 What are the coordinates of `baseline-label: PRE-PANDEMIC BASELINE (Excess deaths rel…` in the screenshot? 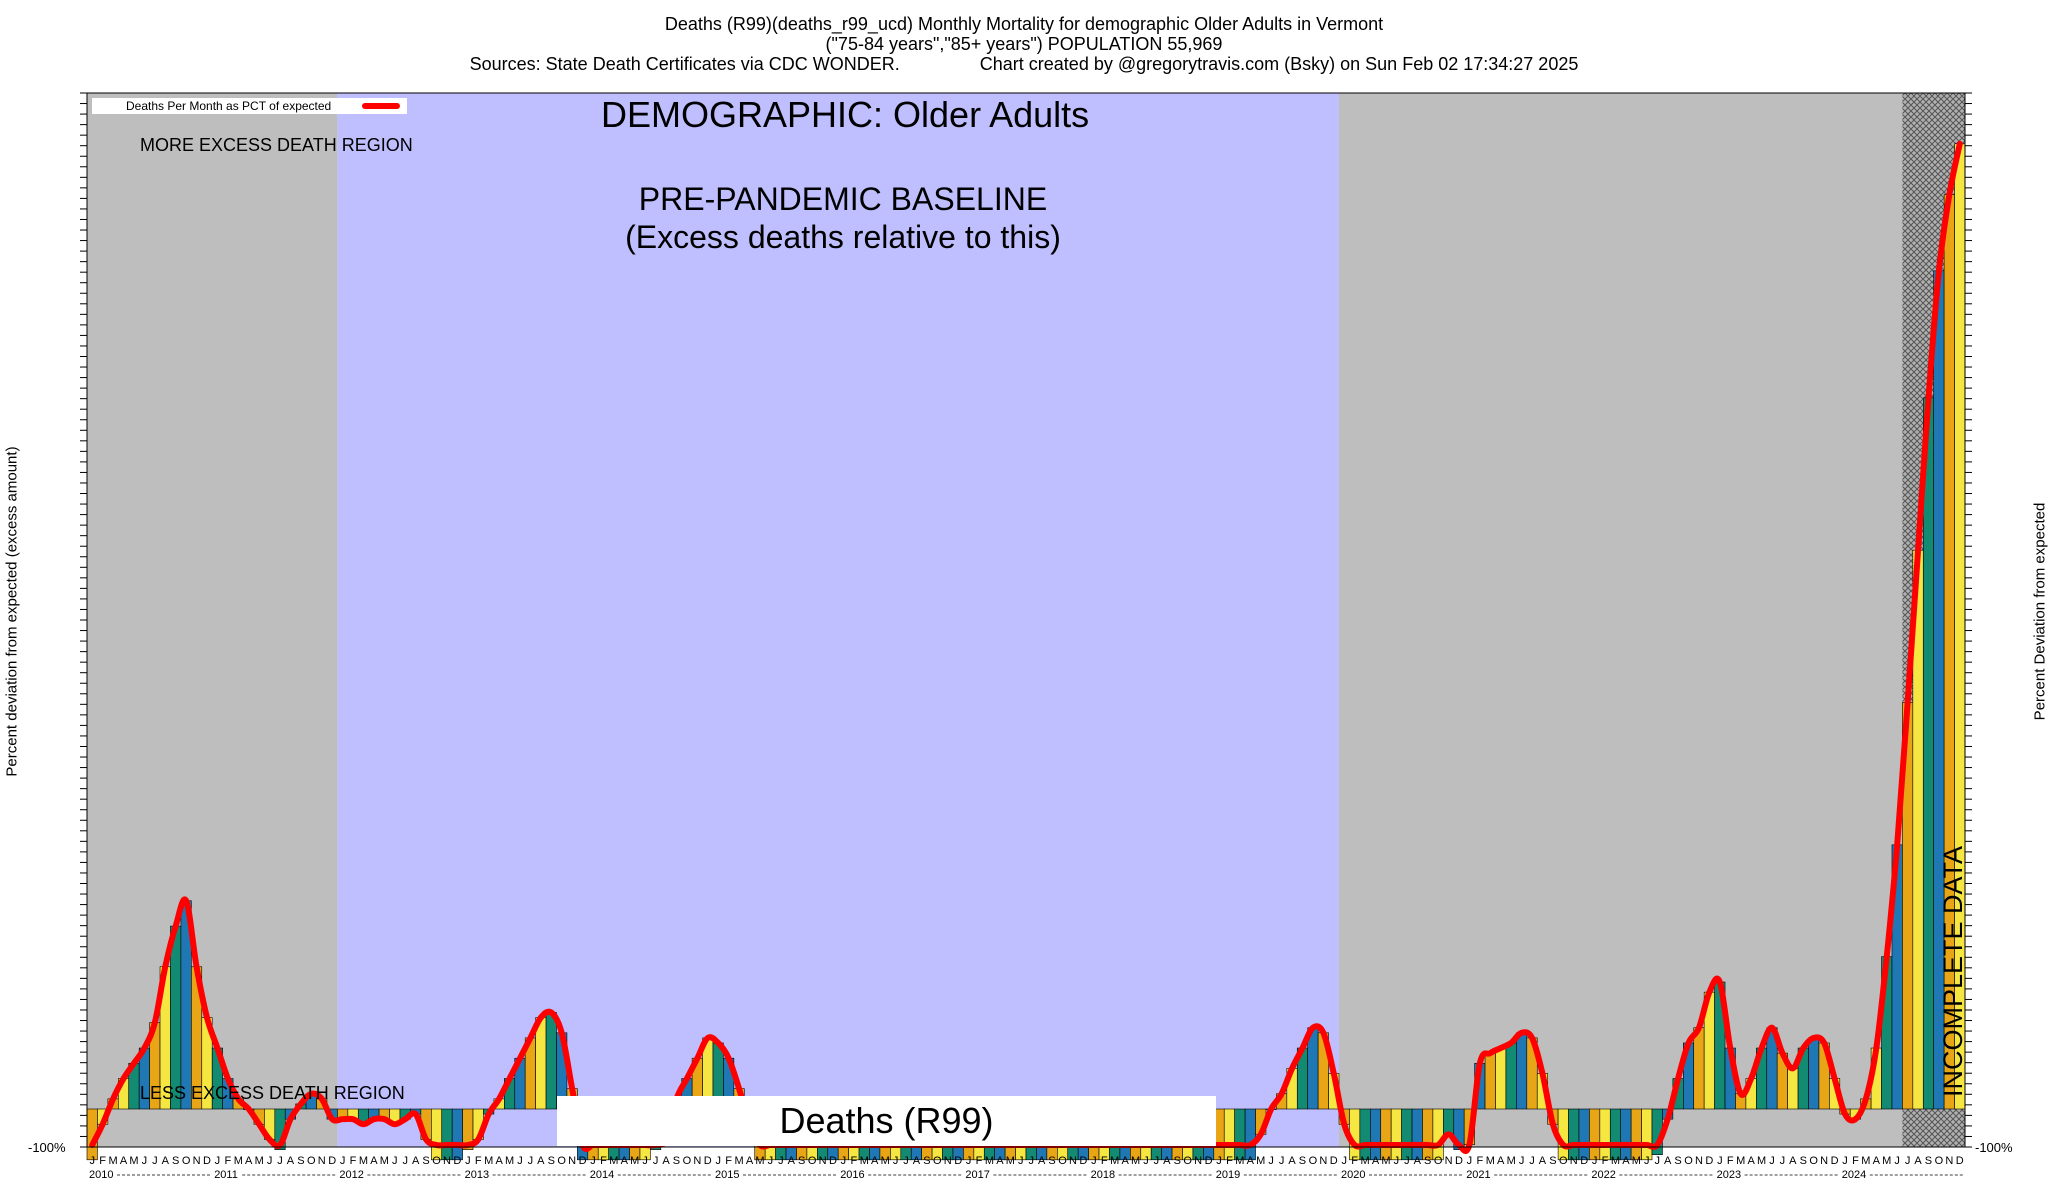 It's located at (843, 218).